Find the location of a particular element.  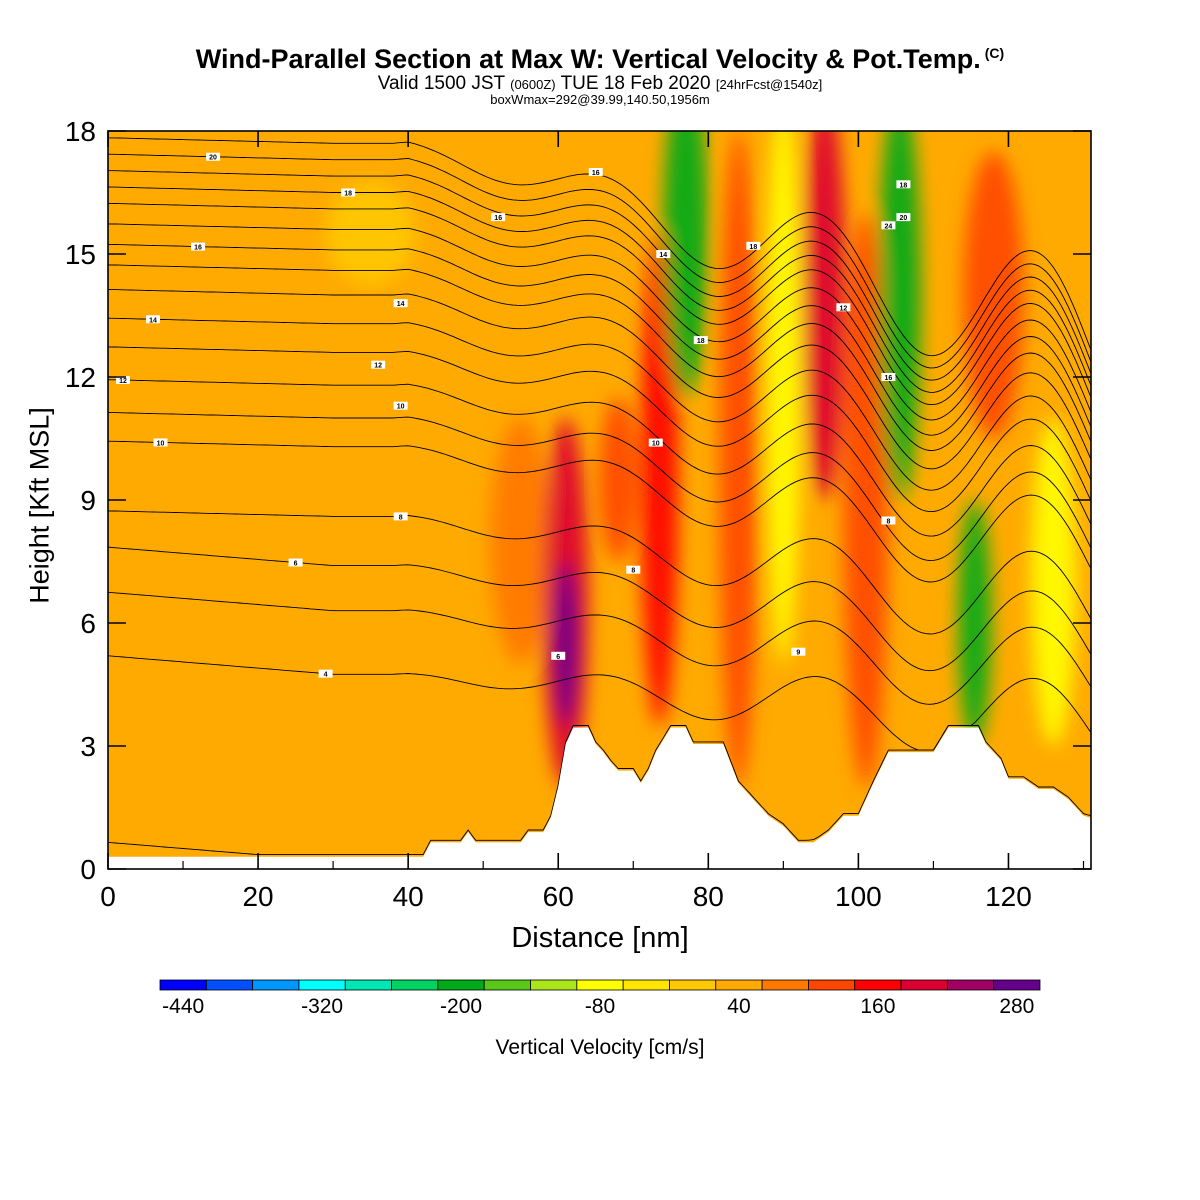

colorbar-tick-label: -320 is located at coordinates (322, 1006).